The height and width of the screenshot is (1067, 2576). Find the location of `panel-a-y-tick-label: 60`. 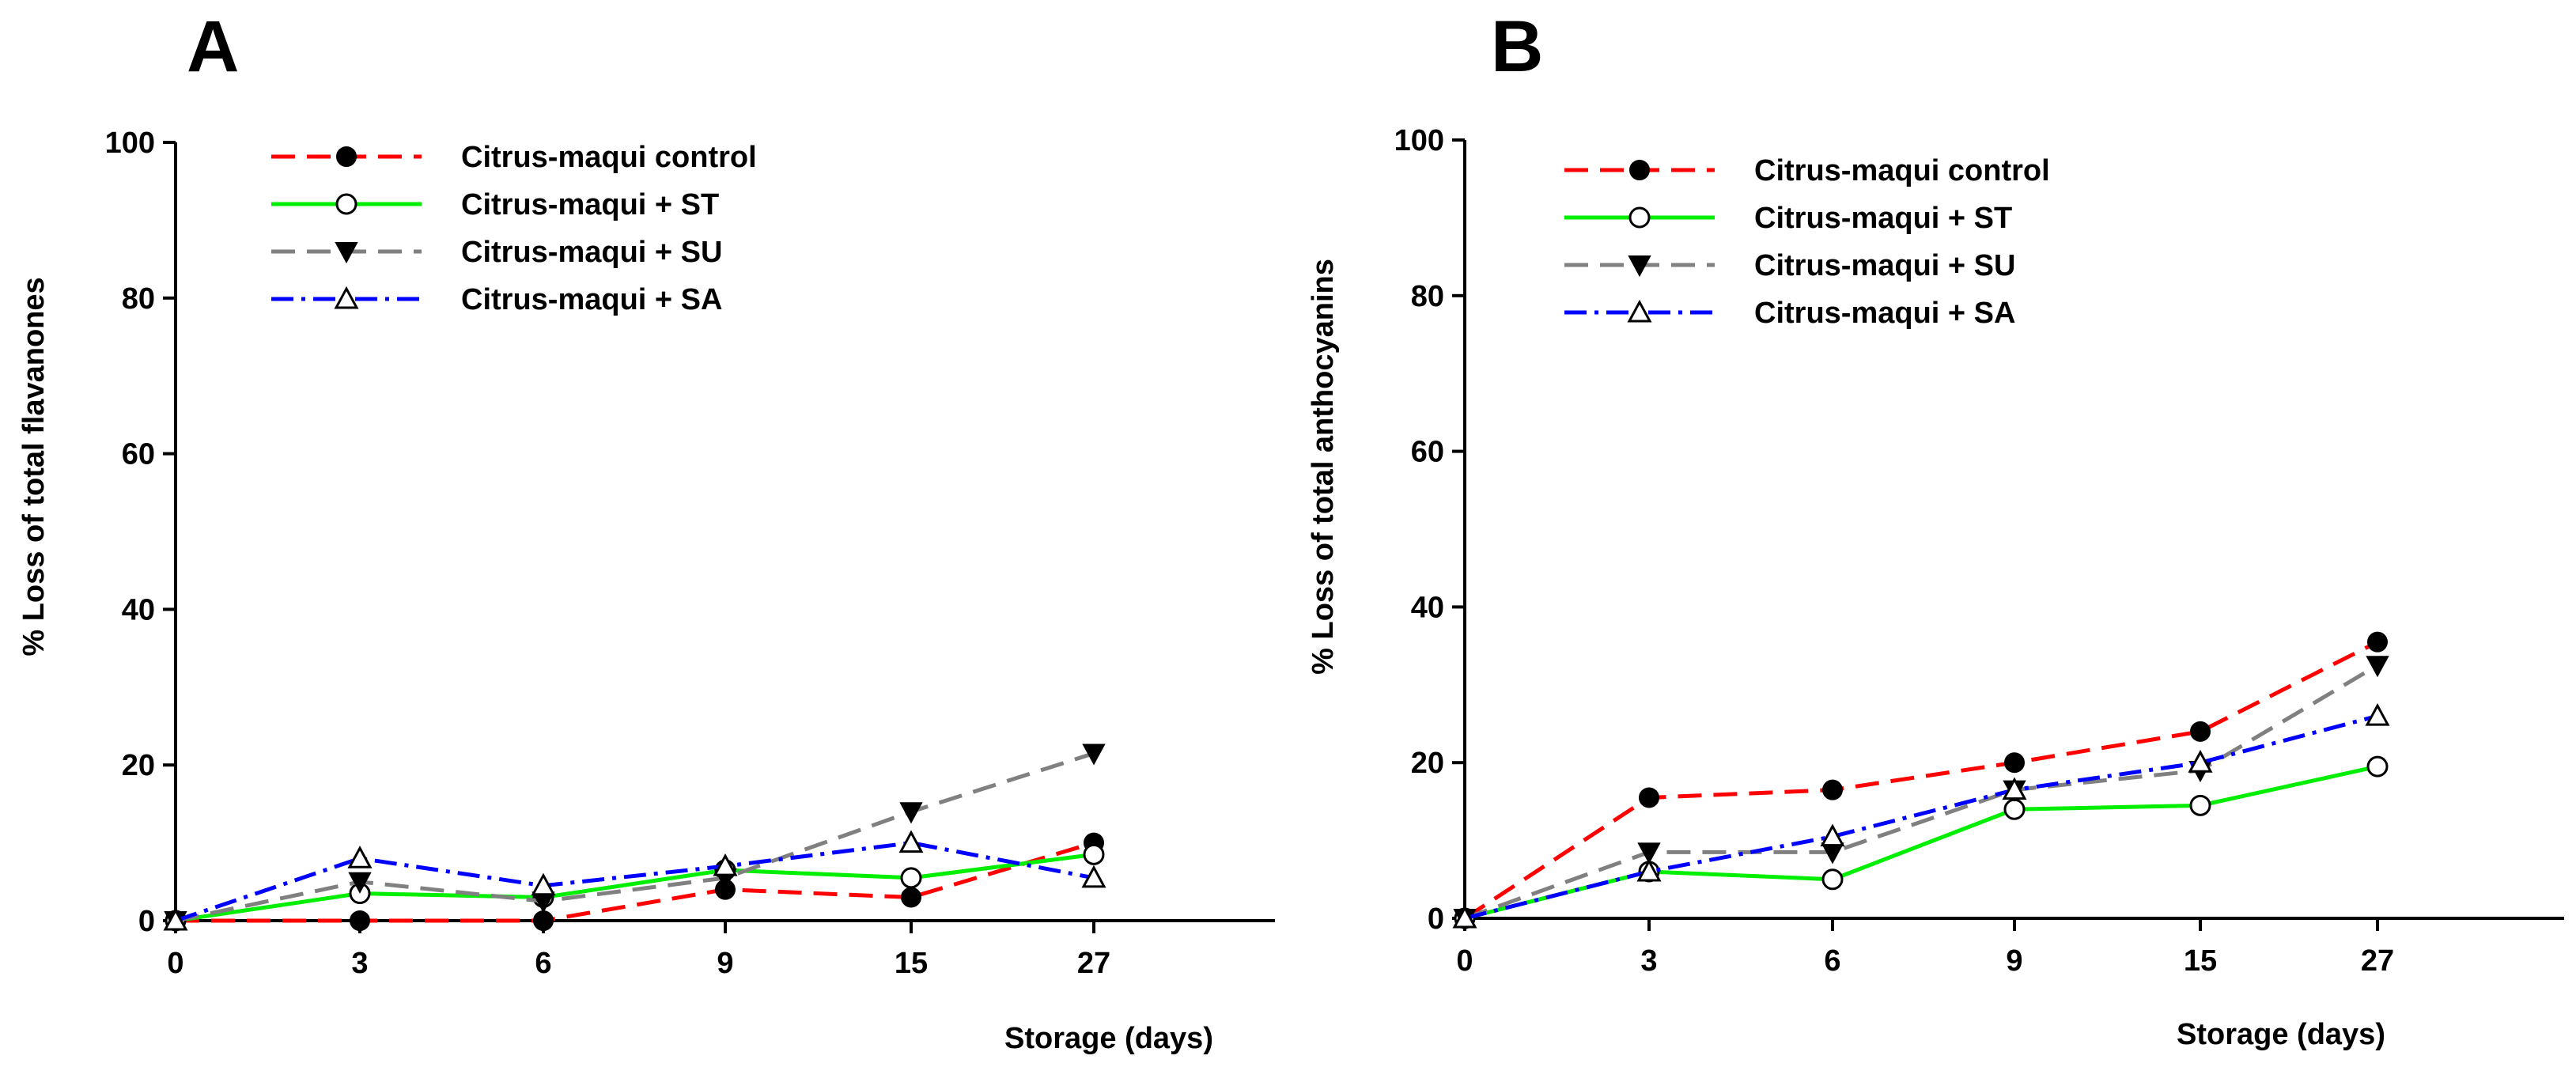

panel-a-y-tick-label: 60 is located at coordinates (139, 455).